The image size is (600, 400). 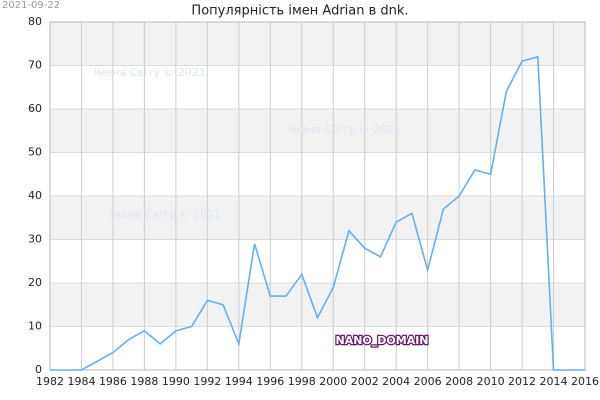 I want to click on x-tick-label: 2000, so click(x=333, y=381).